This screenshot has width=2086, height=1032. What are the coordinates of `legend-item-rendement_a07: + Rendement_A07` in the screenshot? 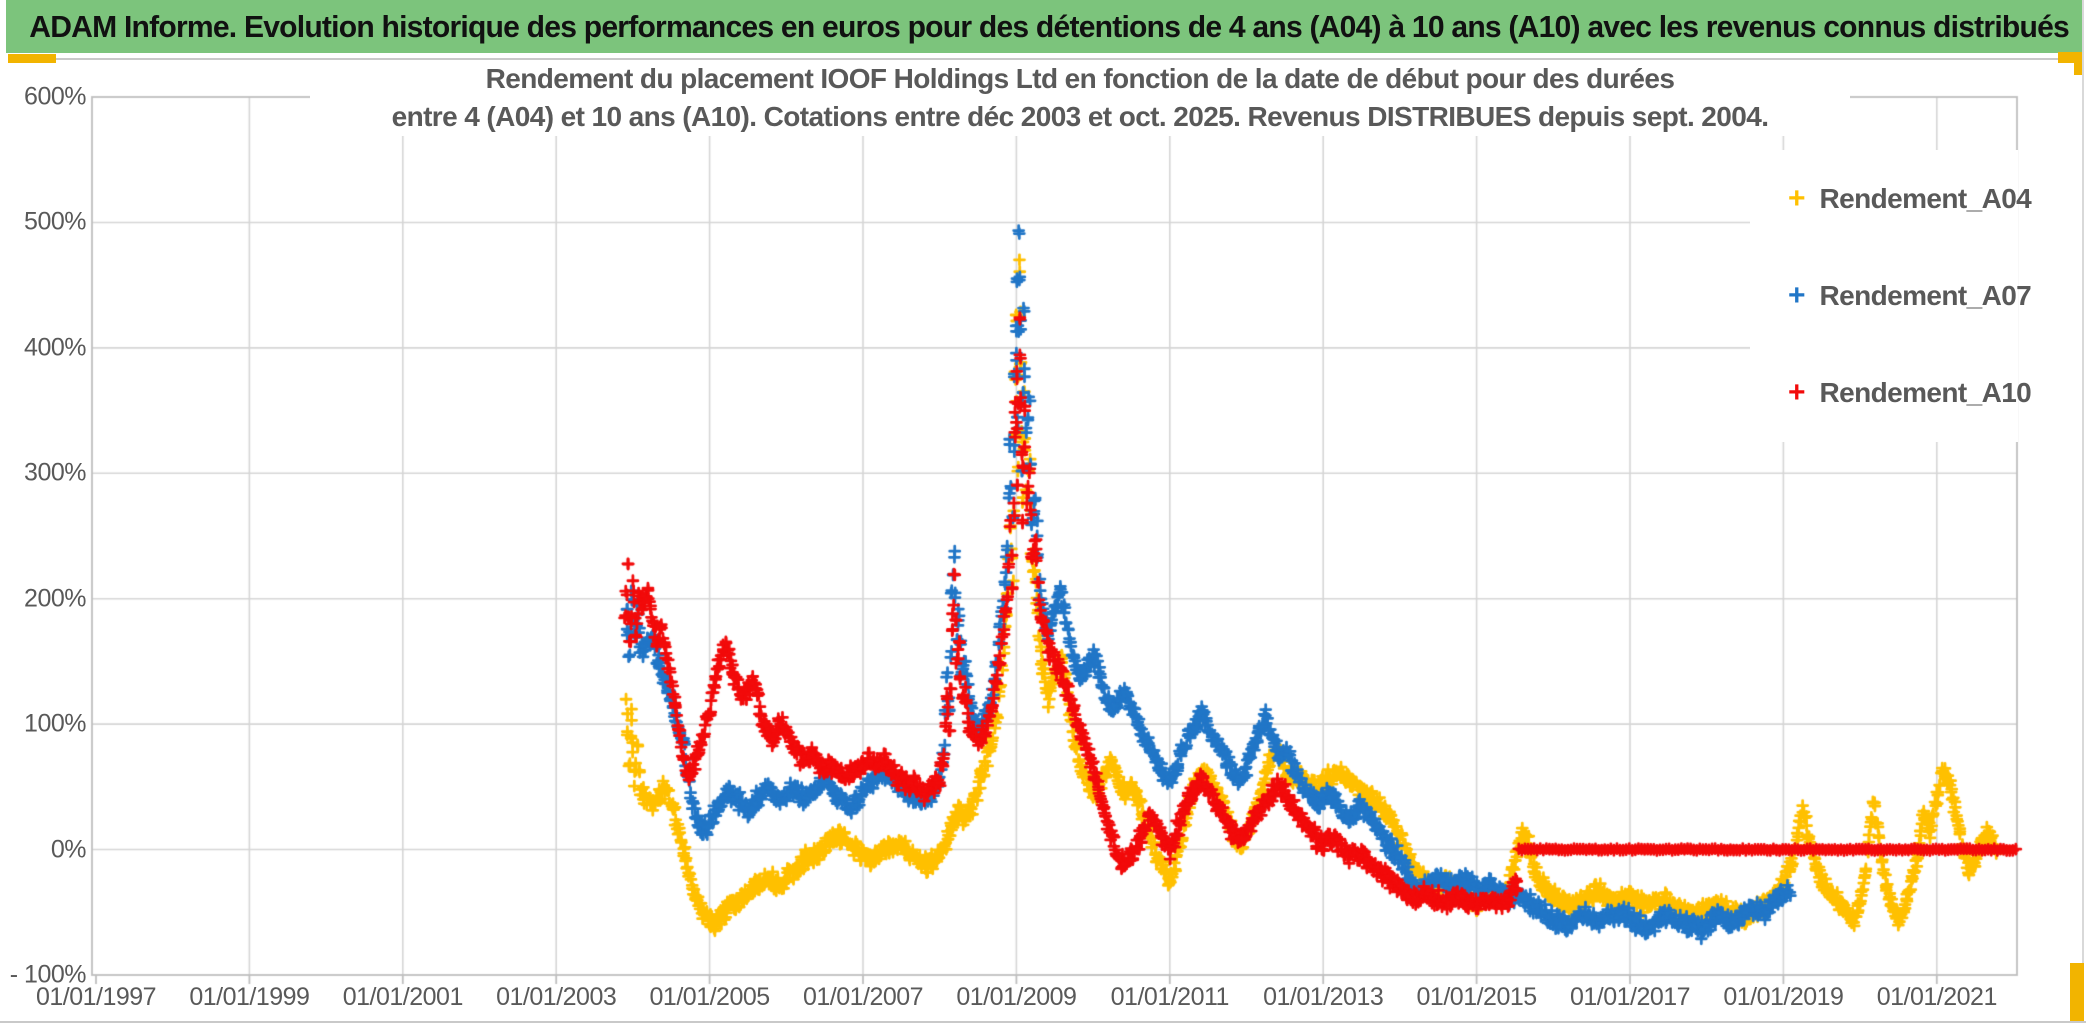 It's located at (1891, 295).